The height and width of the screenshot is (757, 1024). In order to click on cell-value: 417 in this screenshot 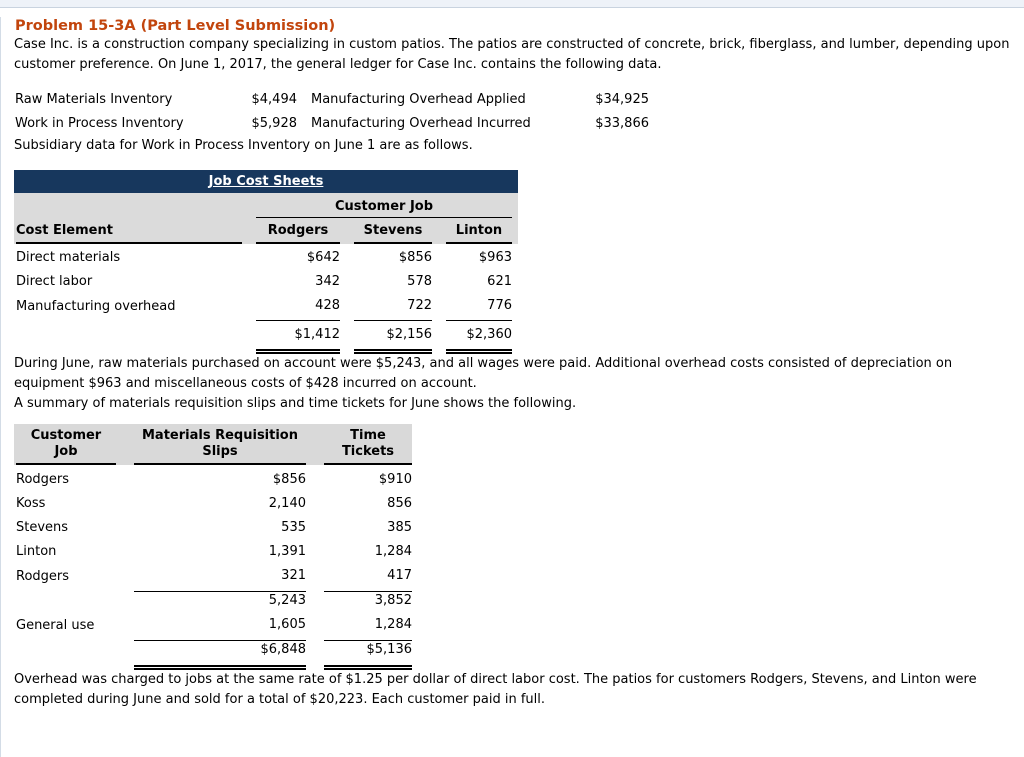, I will do `click(368, 579)`.